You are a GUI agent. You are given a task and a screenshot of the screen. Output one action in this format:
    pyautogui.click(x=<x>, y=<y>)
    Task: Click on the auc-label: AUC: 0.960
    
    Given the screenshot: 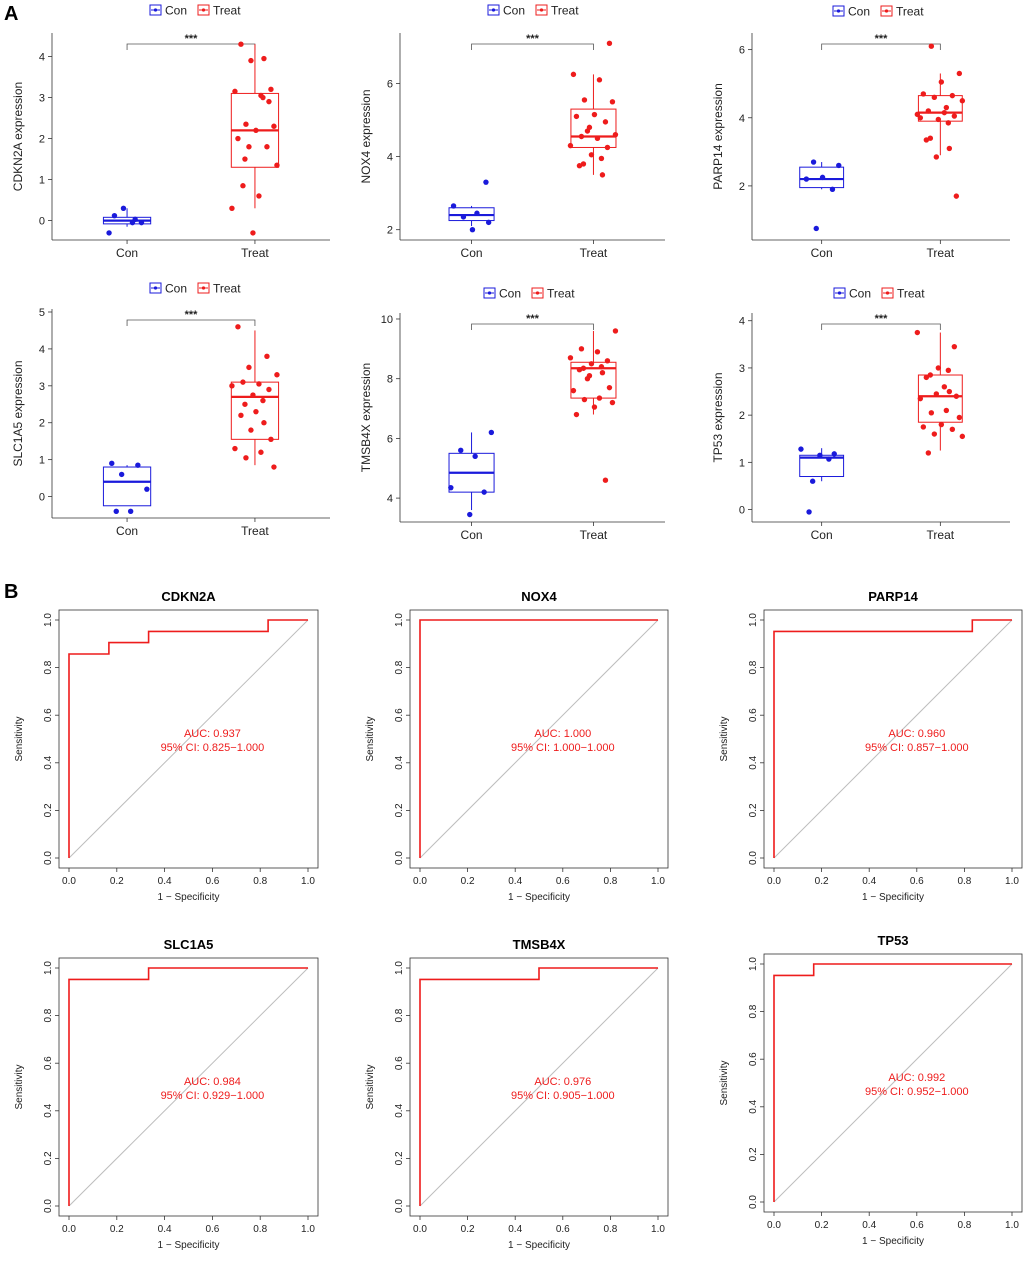 What is the action you would take?
    pyautogui.click(x=916, y=734)
    